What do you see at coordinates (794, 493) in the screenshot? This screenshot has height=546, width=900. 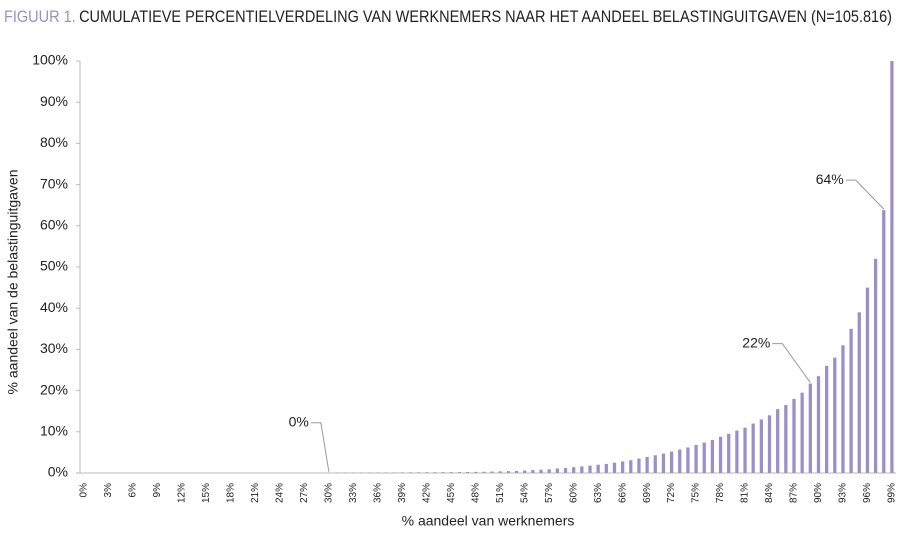 I see `x-tick-label: 87%` at bounding box center [794, 493].